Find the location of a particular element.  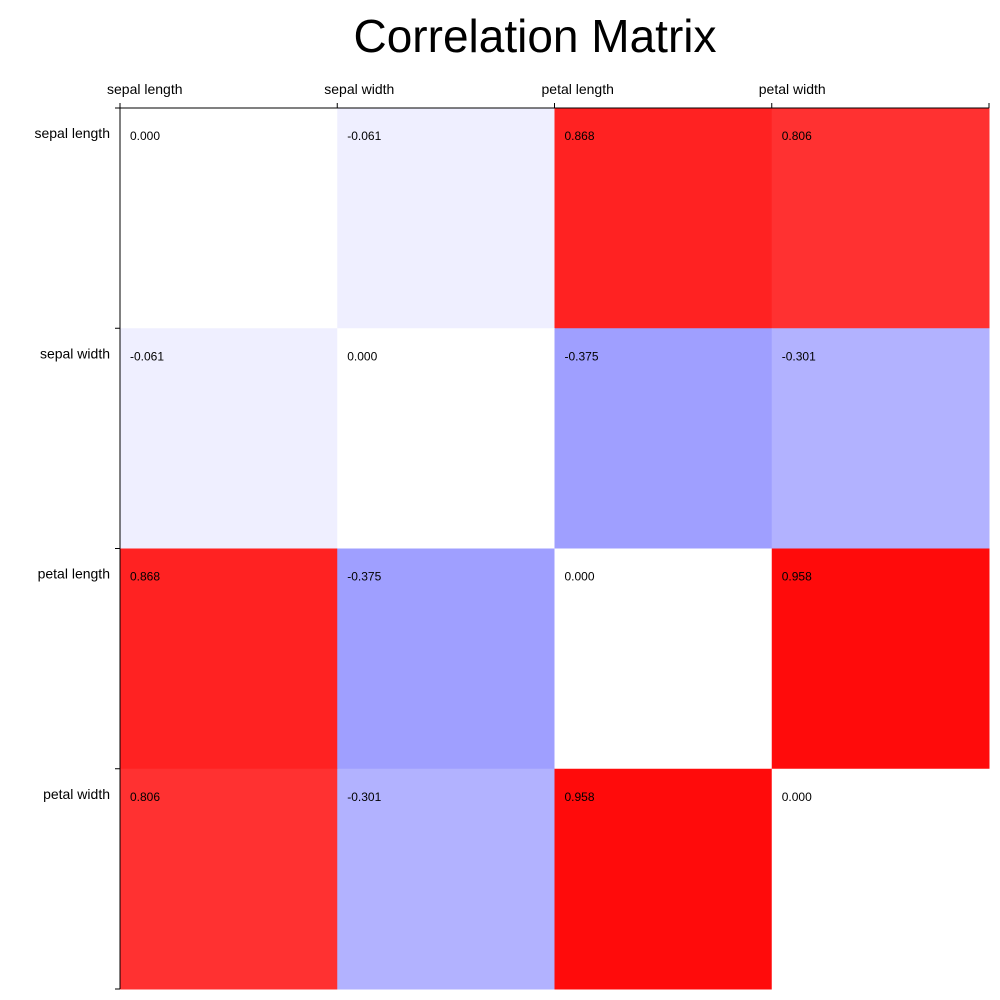

x-tick-label: sepal width is located at coordinates (359, 89).